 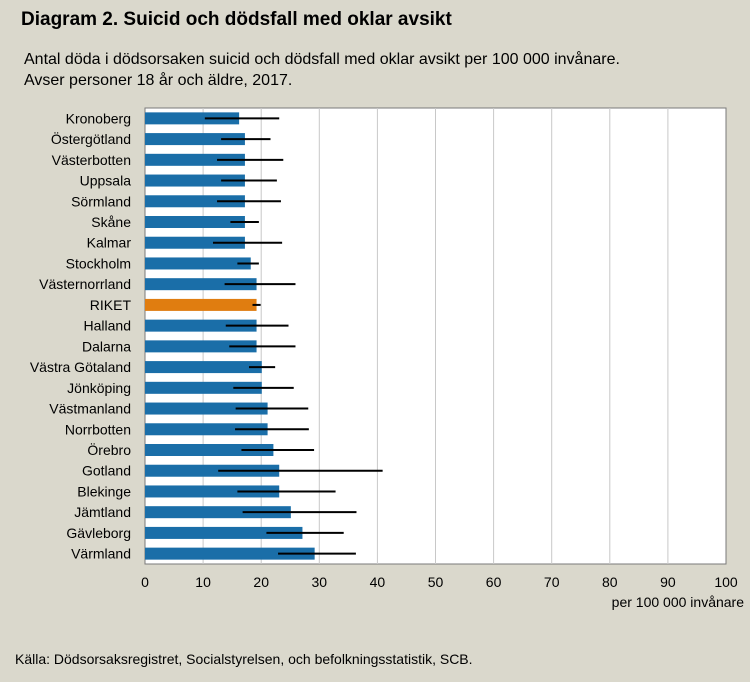 I want to click on category-label: Jämtland, so click(x=102, y=512).